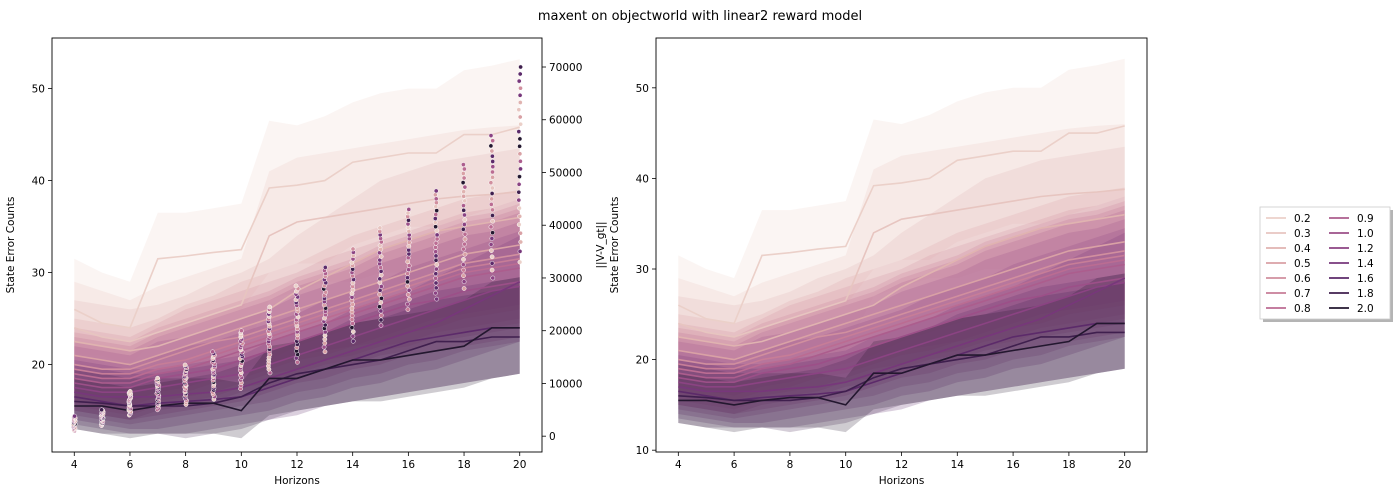 The width and height of the screenshot is (1400, 500). I want to click on line-1.2, so click(901, 334).